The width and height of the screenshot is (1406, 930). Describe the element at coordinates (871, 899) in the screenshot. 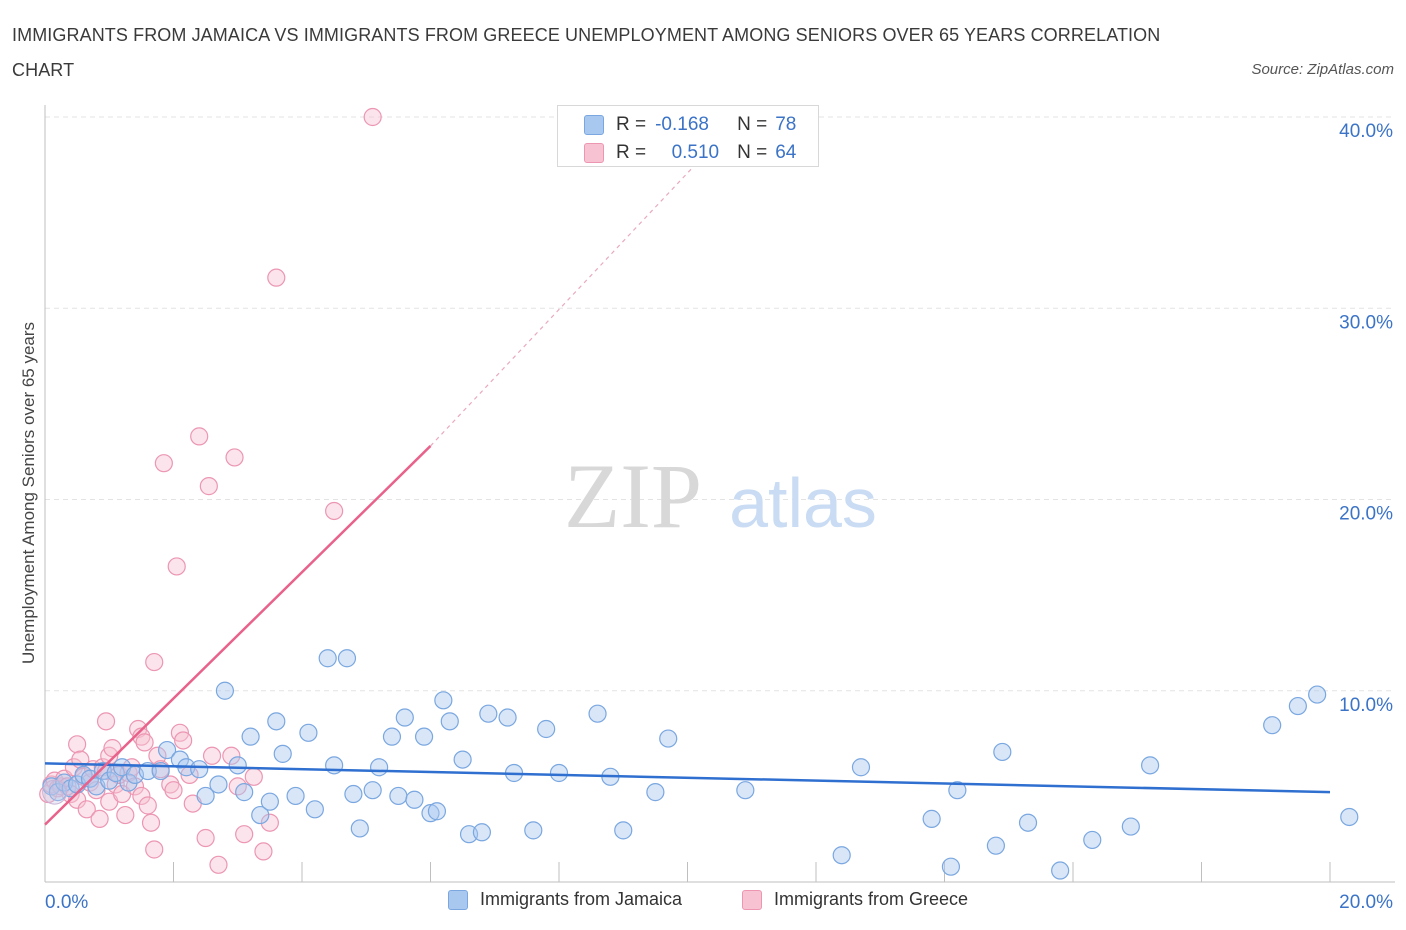

I see `legend-label-greece: Immigrants from Greece` at that location.